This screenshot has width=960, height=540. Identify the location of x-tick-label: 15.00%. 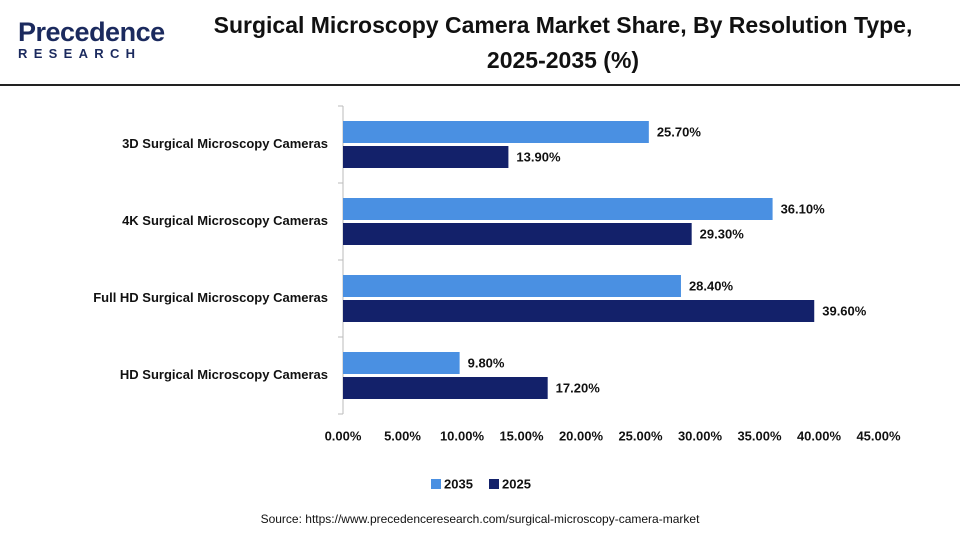
(521, 435).